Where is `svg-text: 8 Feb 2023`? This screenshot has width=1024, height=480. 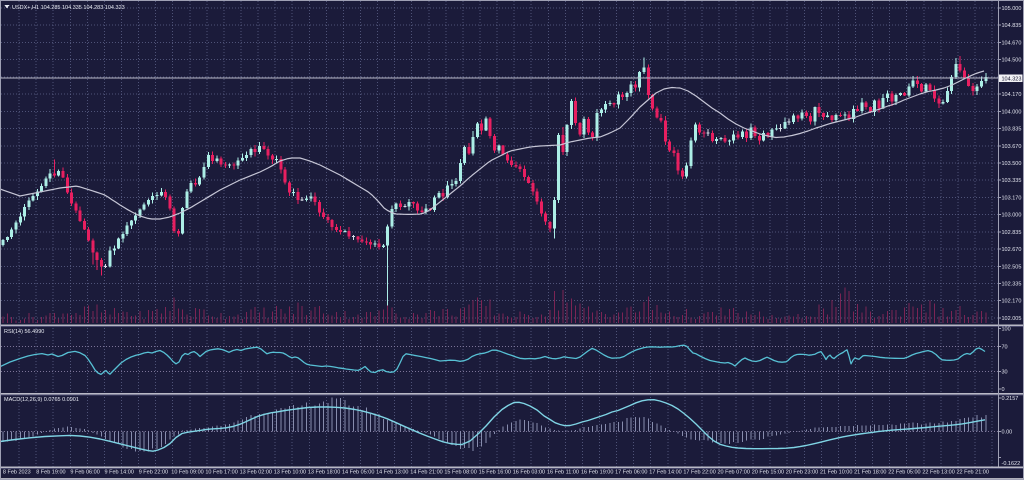
svg-text: 8 Feb 2023 is located at coordinates (17, 473).